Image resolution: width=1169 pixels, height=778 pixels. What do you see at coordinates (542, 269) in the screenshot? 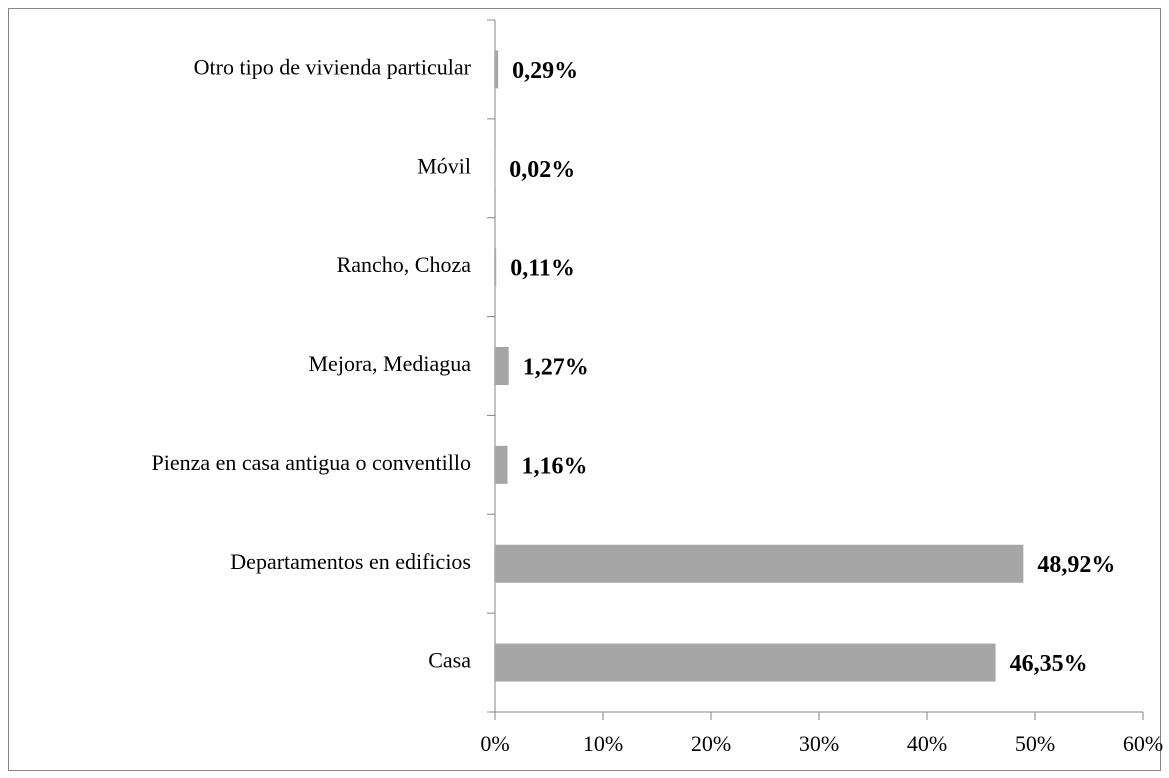
I see `value-label: 0,11%` at bounding box center [542, 269].